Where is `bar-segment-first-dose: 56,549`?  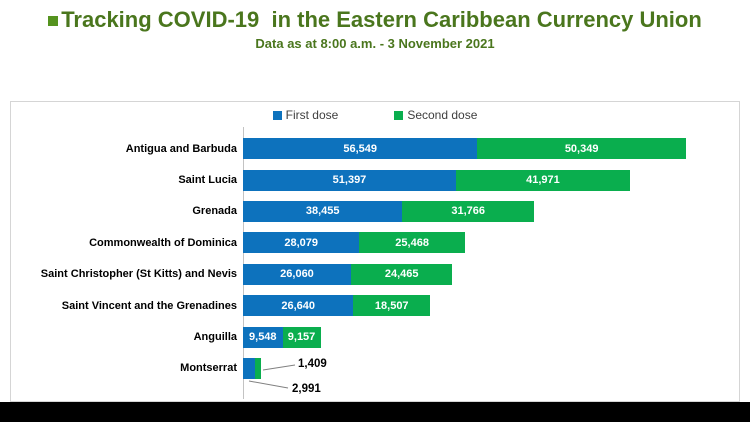 bar-segment-first-dose: 56,549 is located at coordinates (360, 149).